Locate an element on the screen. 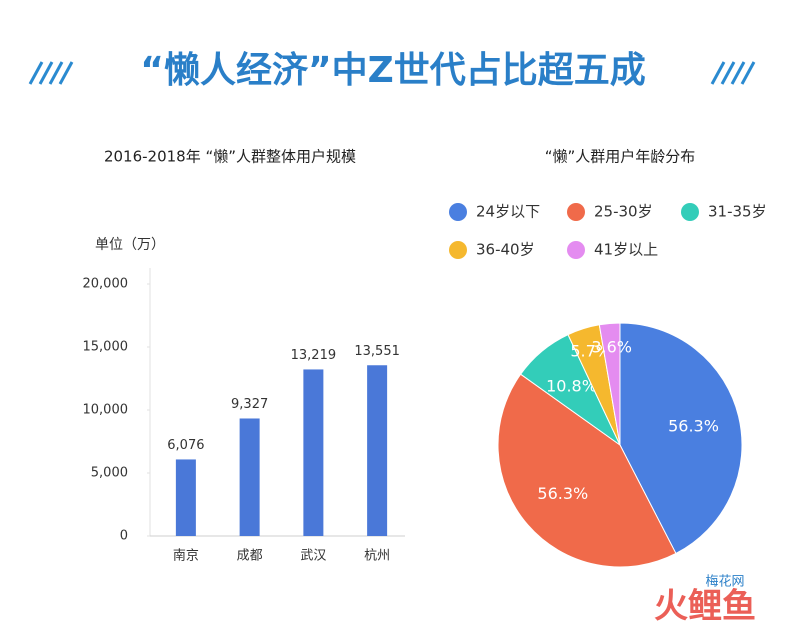 The image size is (800, 627). data-label: 3.6% is located at coordinates (611, 346).